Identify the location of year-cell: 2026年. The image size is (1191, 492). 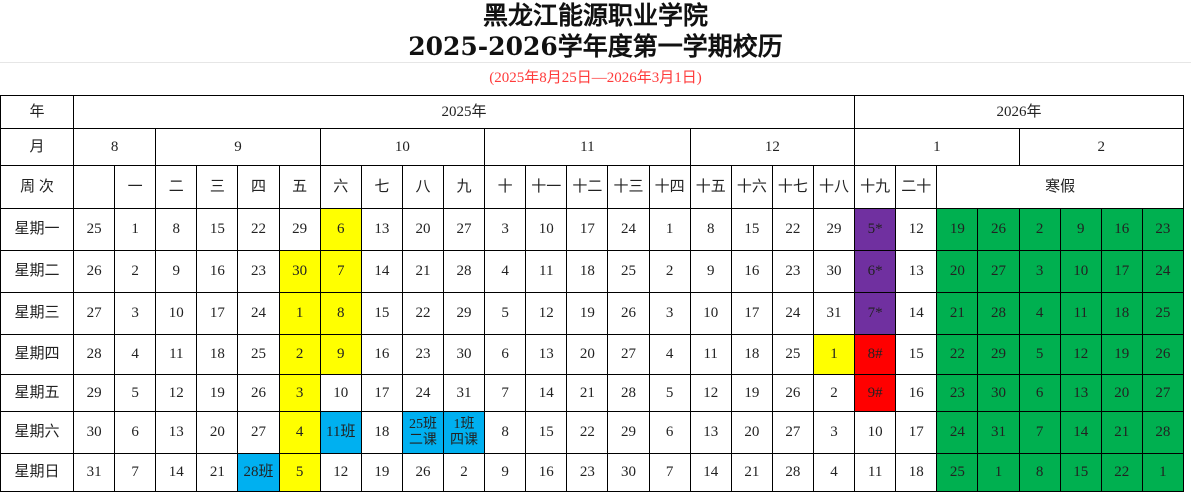
(1019, 112).